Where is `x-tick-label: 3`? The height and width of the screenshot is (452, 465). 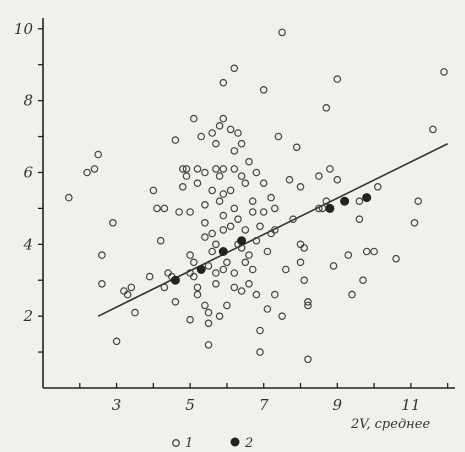
x-tick-label: 3 is located at coordinates (117, 405).